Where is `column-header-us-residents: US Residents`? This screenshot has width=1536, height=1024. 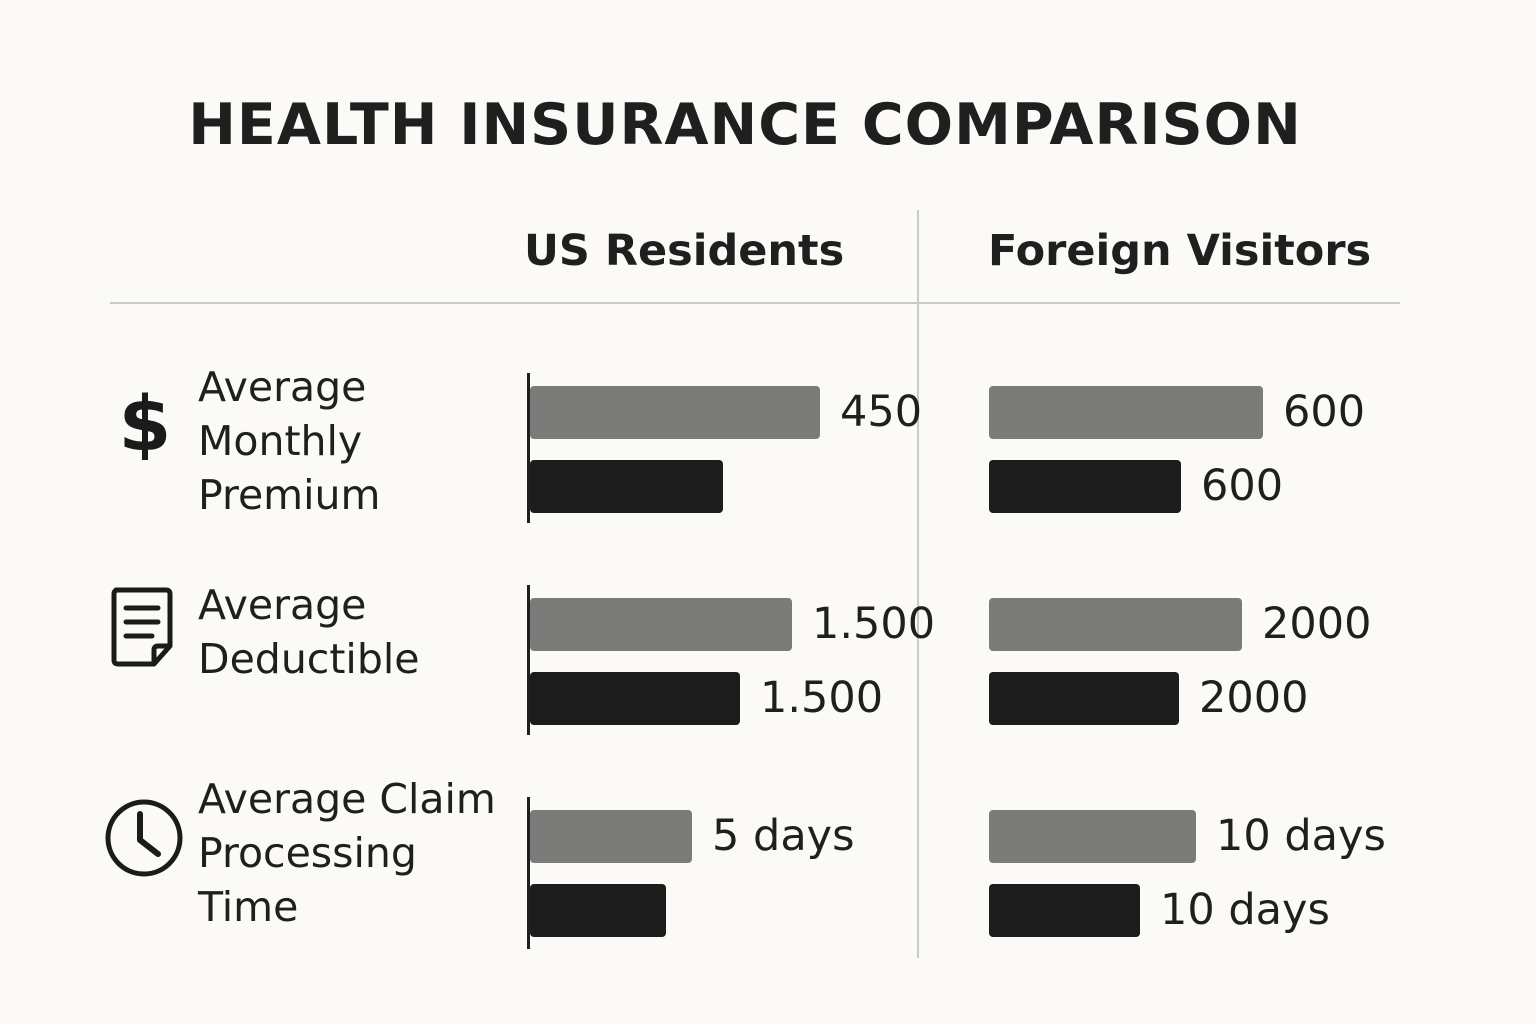 column-header-us-residents: US Residents is located at coordinates (684, 251).